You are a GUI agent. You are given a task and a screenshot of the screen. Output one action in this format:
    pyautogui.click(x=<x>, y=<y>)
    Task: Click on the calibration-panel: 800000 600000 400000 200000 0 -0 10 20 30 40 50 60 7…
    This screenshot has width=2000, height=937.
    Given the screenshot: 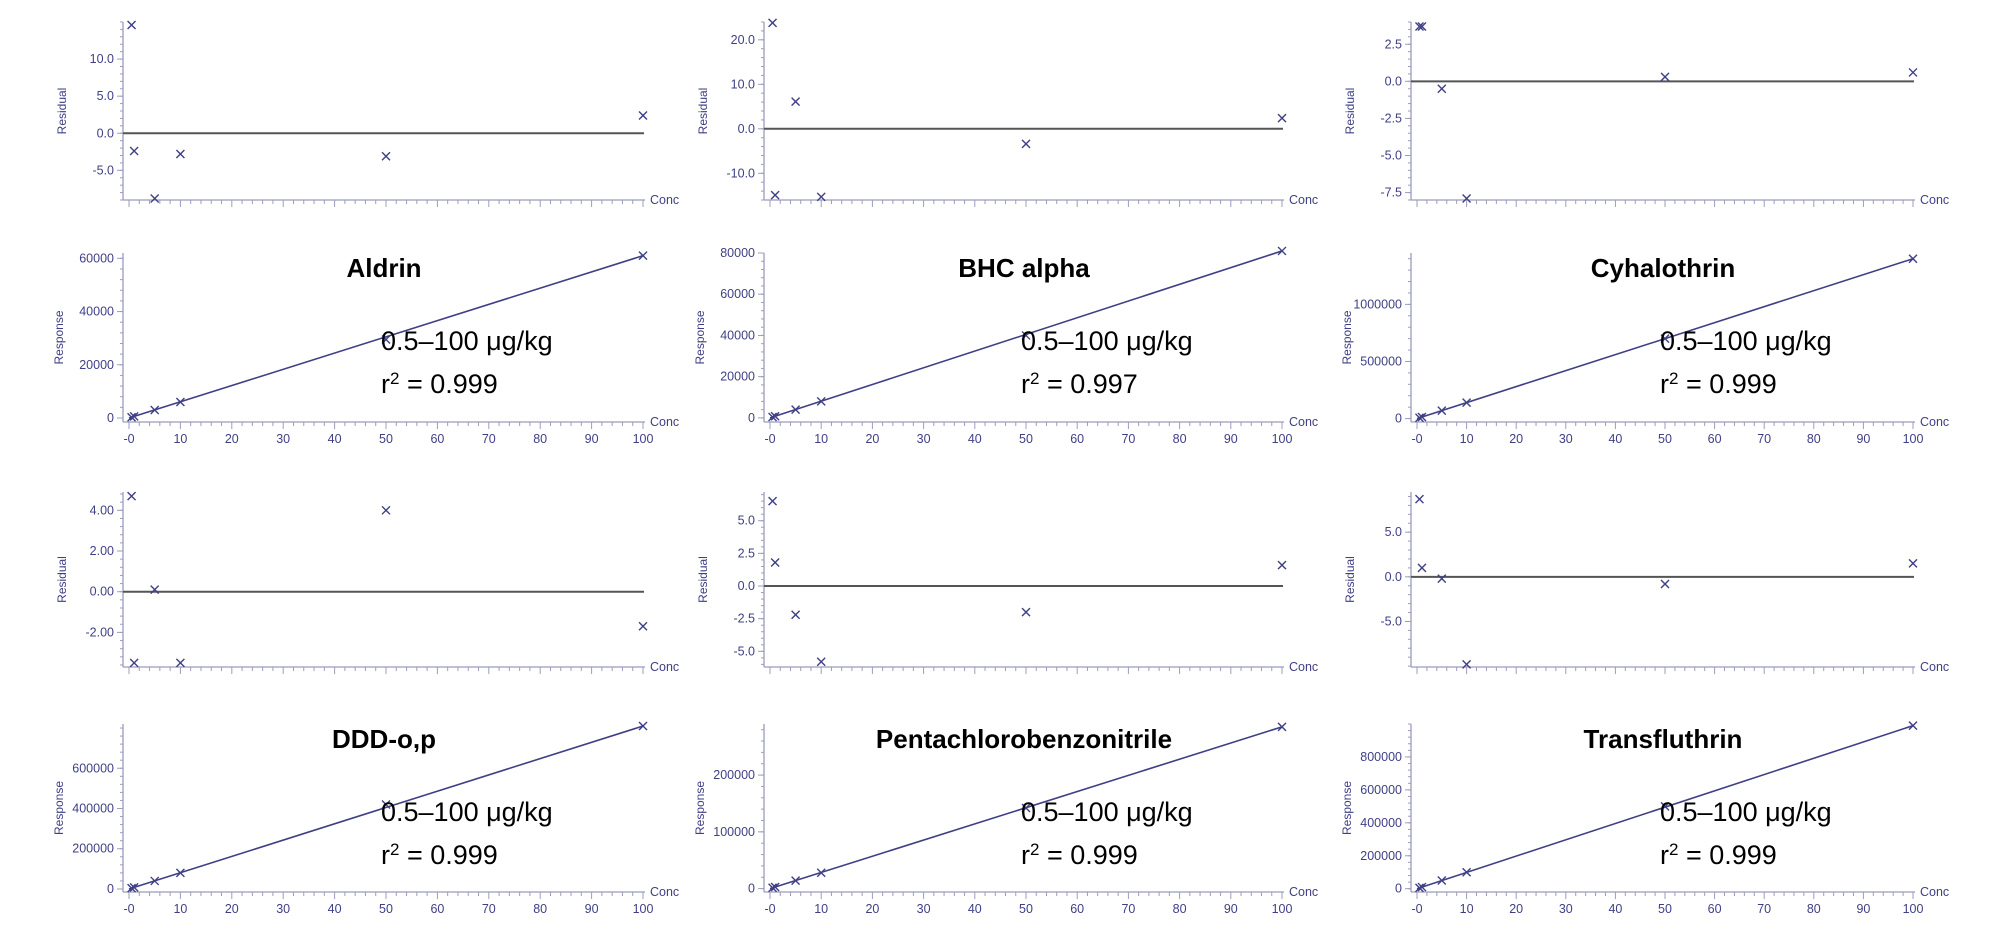 What is the action you would take?
    pyautogui.click(x=1644, y=818)
    